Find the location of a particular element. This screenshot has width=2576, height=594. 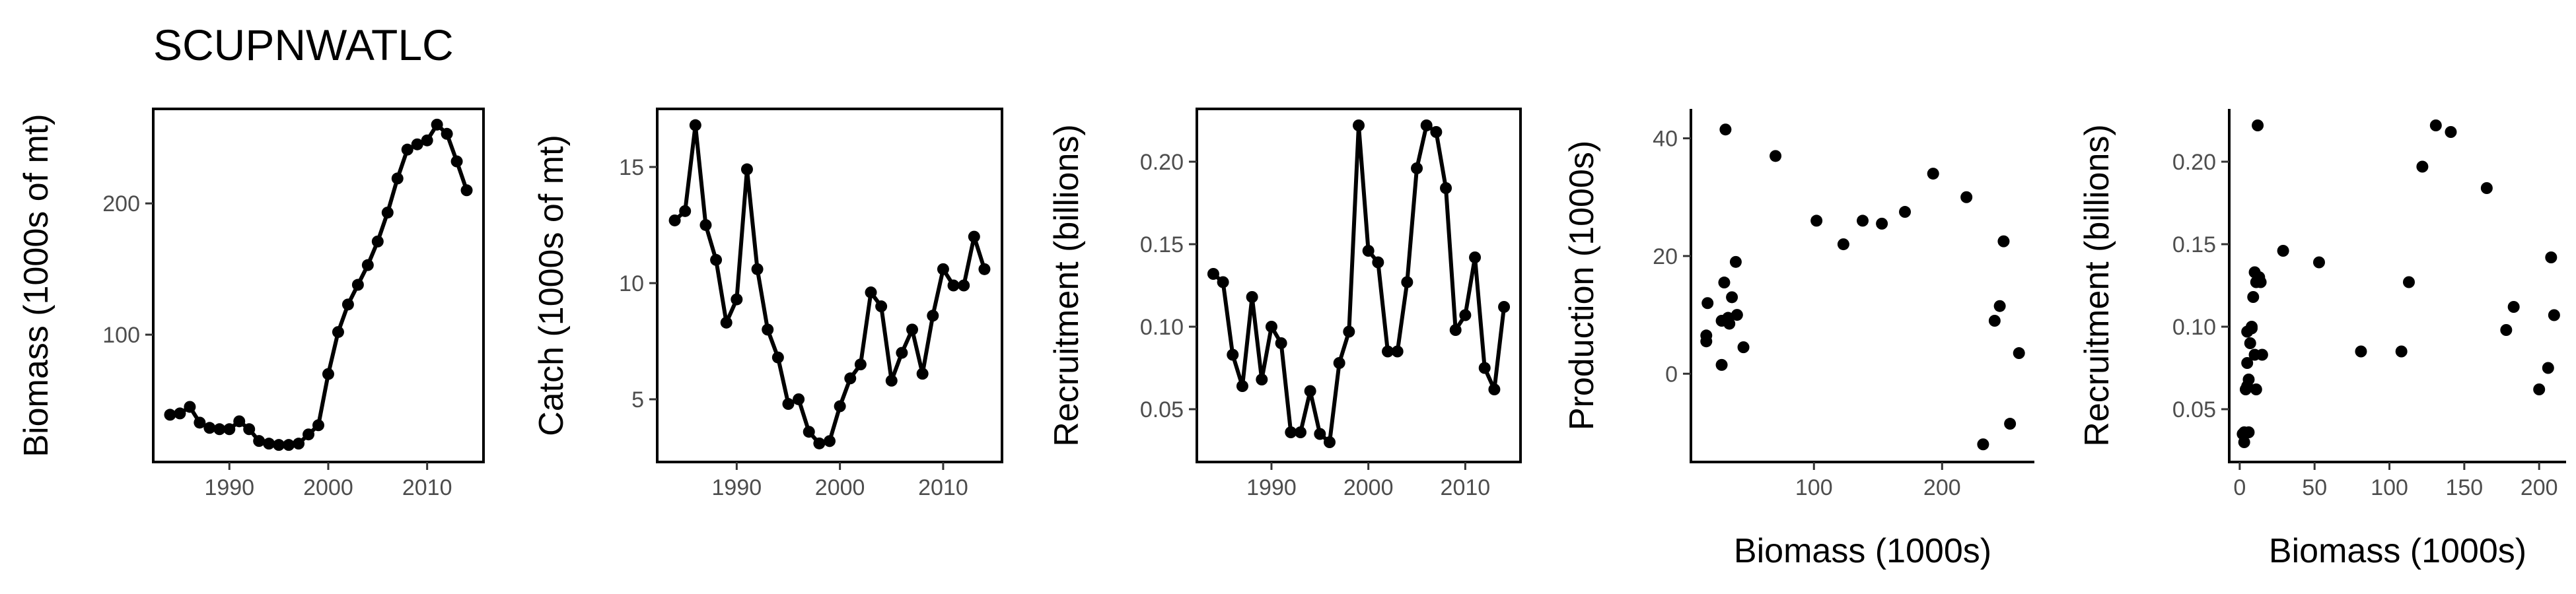

x-tick-label: 150 is located at coordinates (2464, 487).